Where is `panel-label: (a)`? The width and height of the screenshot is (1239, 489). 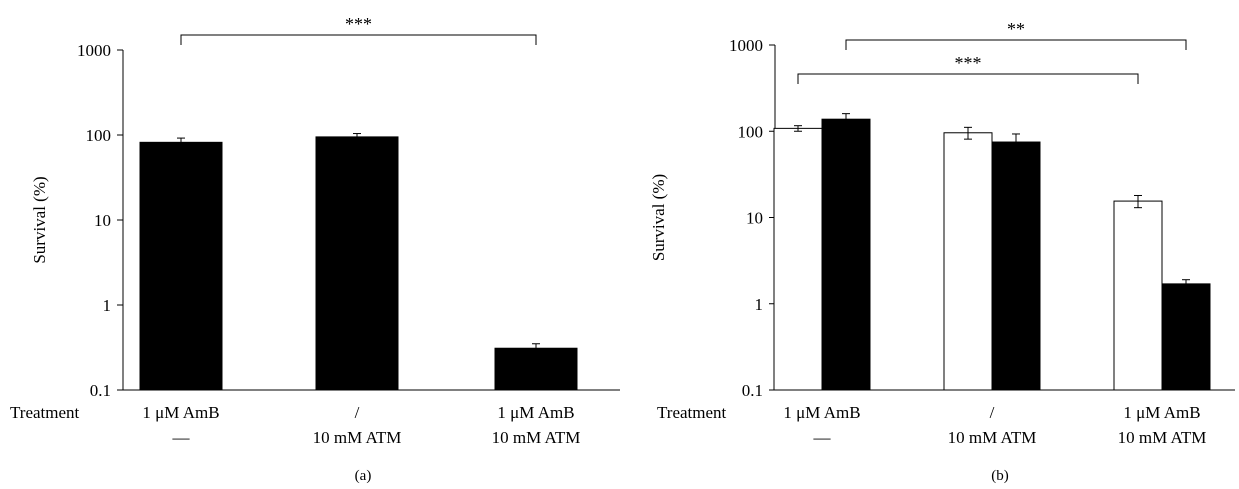 panel-label: (a) is located at coordinates (363, 476).